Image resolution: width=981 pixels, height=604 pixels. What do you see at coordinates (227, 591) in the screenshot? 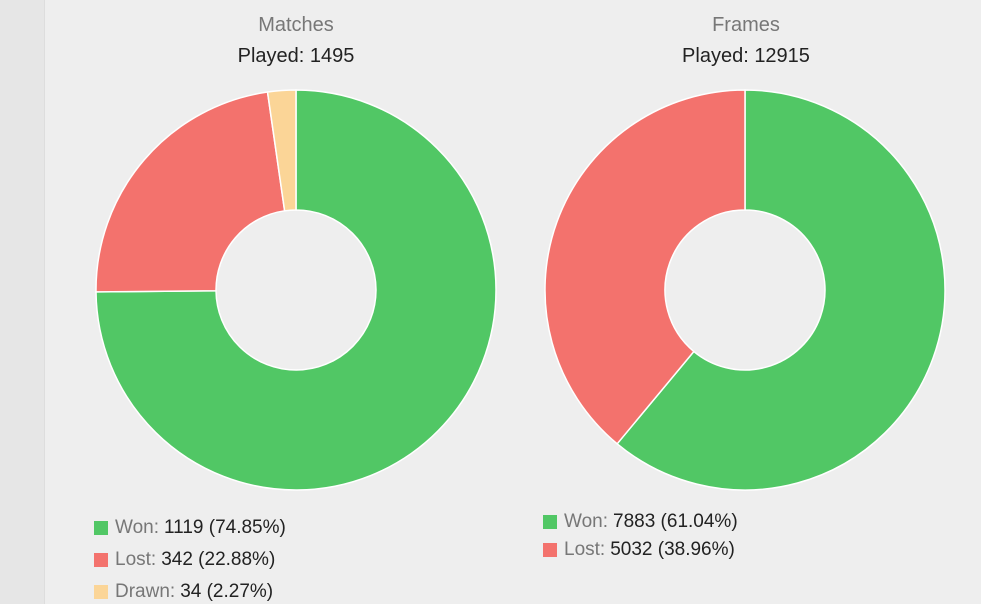
I see `legend-value: 34 (2.27%)` at bounding box center [227, 591].